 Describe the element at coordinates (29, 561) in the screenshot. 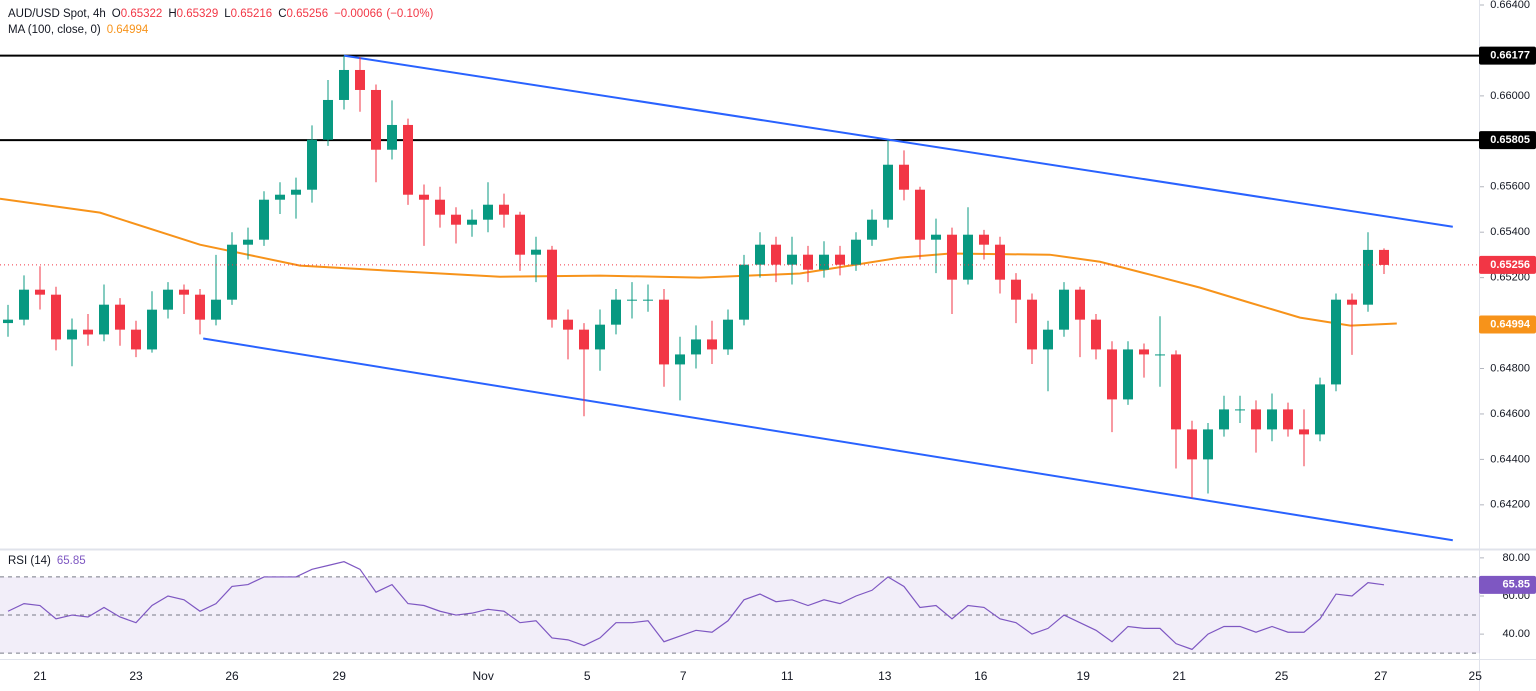

I see `rsi-name: RSI (14)` at that location.